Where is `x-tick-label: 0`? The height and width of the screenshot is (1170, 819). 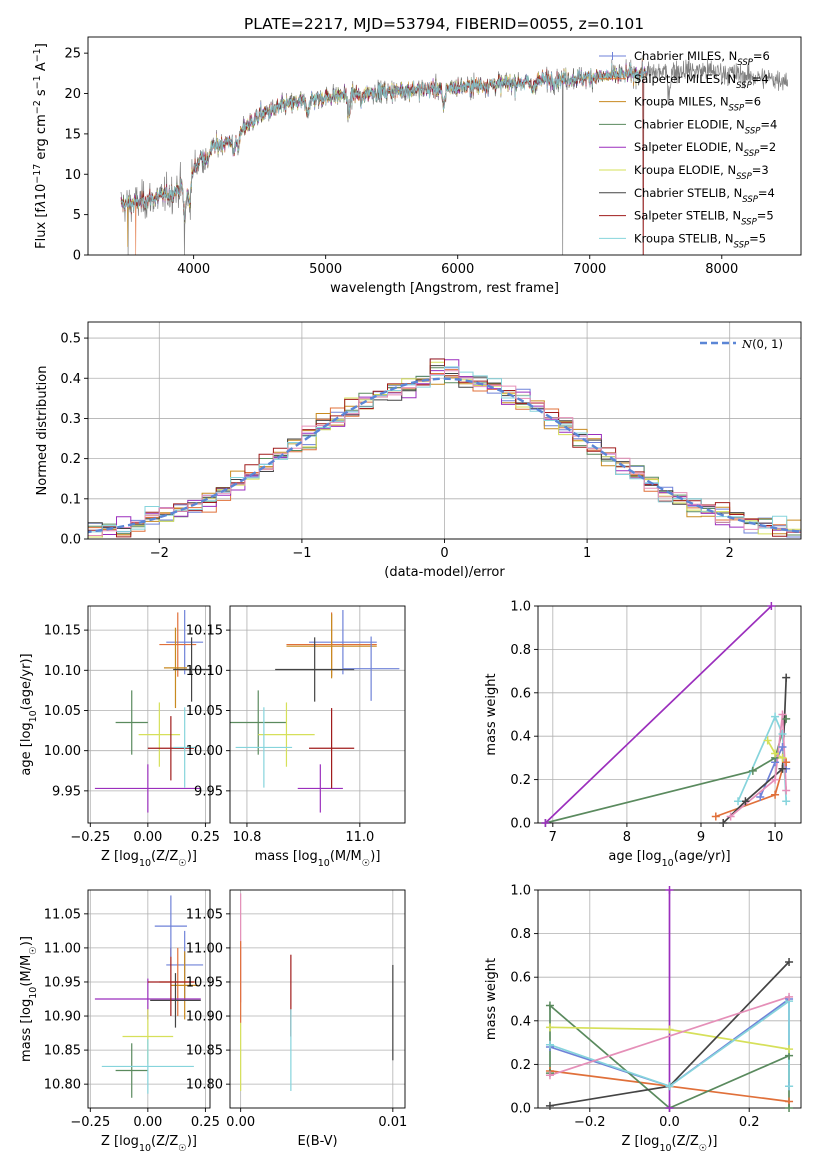 x-tick-label: 0 is located at coordinates (444, 553).